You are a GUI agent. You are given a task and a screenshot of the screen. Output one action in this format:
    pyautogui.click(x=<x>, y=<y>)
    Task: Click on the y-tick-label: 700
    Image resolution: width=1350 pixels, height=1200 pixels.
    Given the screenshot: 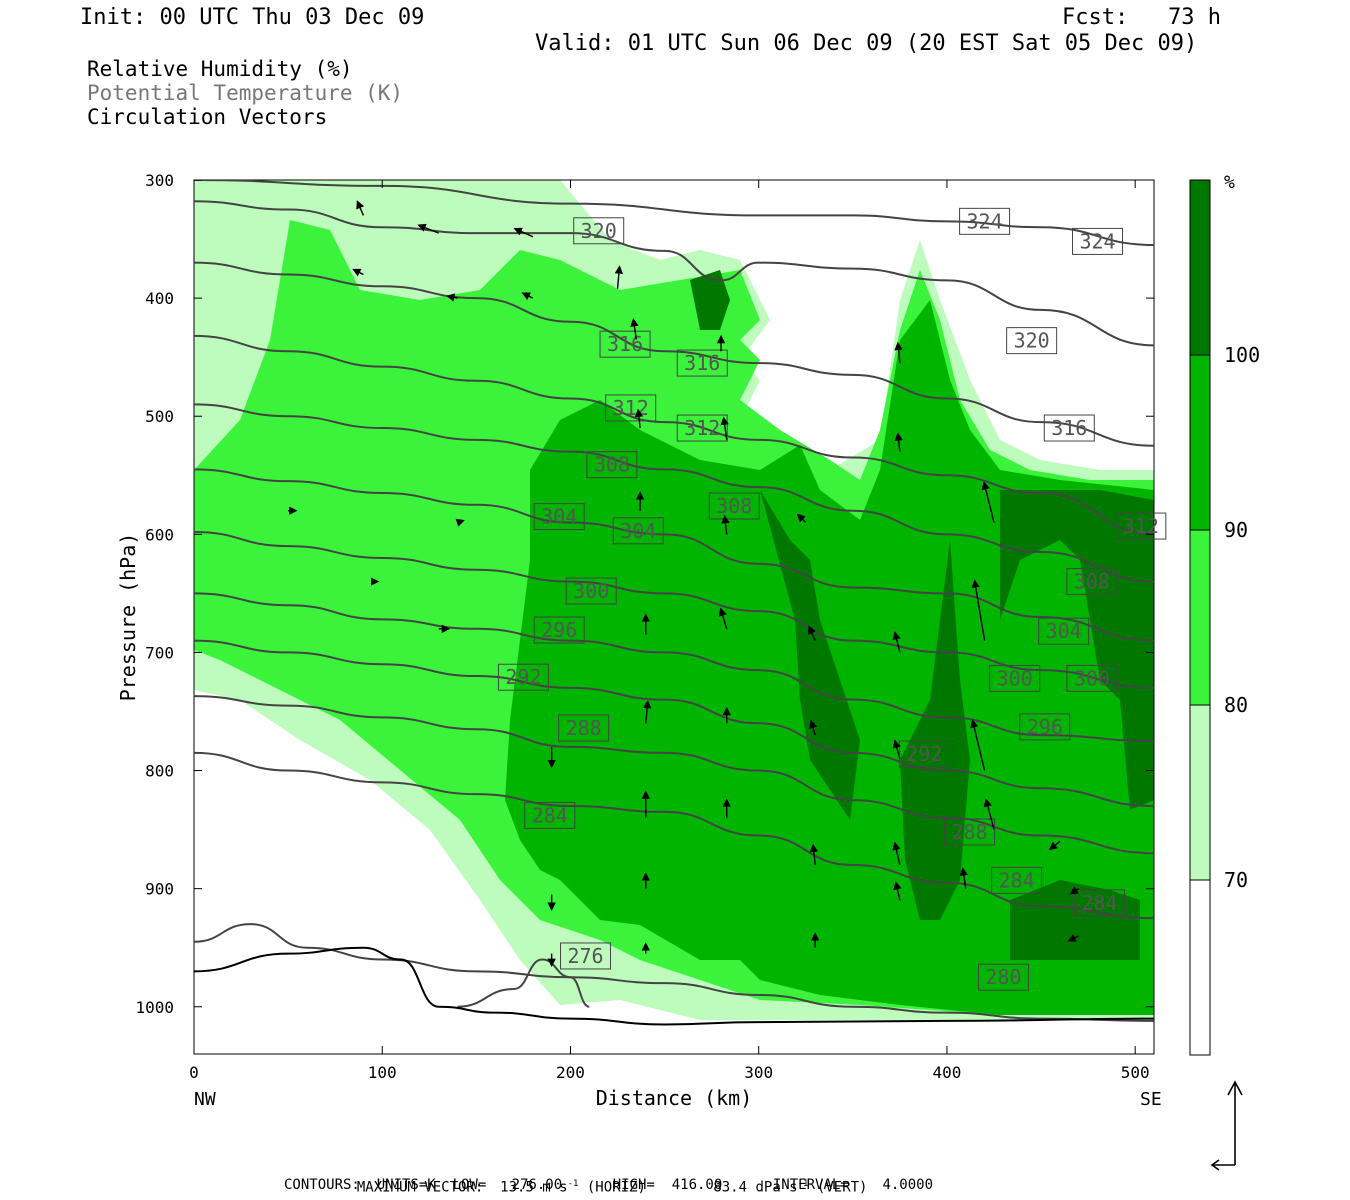 What is the action you would take?
    pyautogui.click(x=159, y=652)
    